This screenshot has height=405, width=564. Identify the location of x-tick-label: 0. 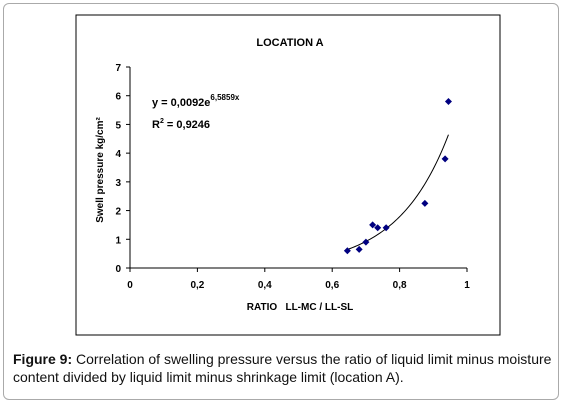
(130, 285).